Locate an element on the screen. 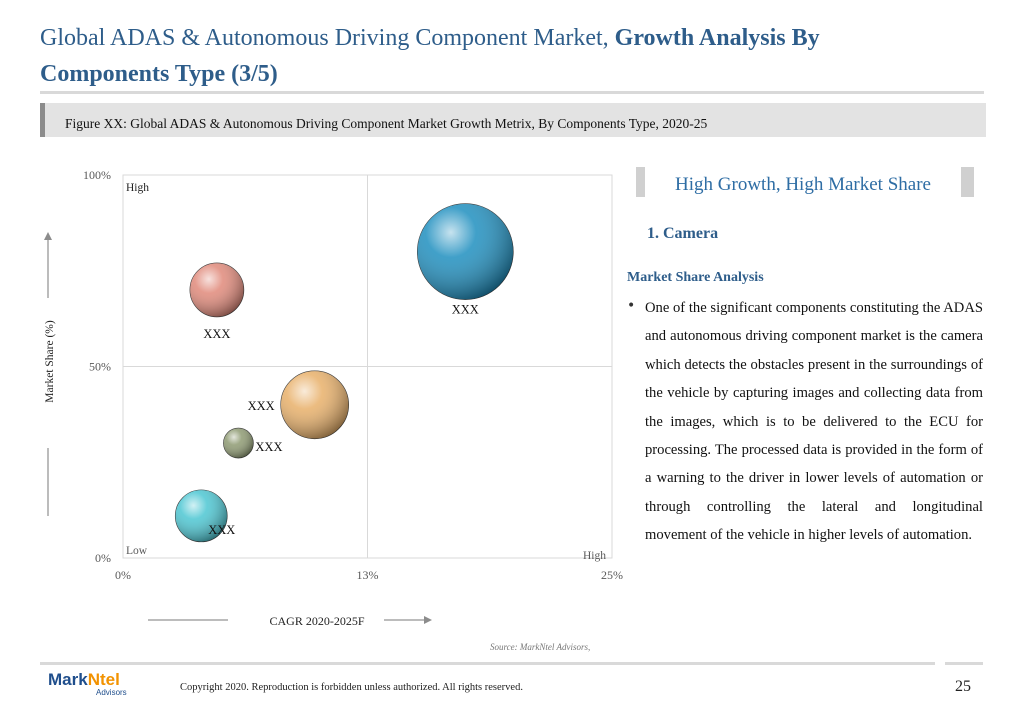 This screenshot has width=1023, height=708. logo-wordmark: MarkNtel is located at coordinates (93, 680).